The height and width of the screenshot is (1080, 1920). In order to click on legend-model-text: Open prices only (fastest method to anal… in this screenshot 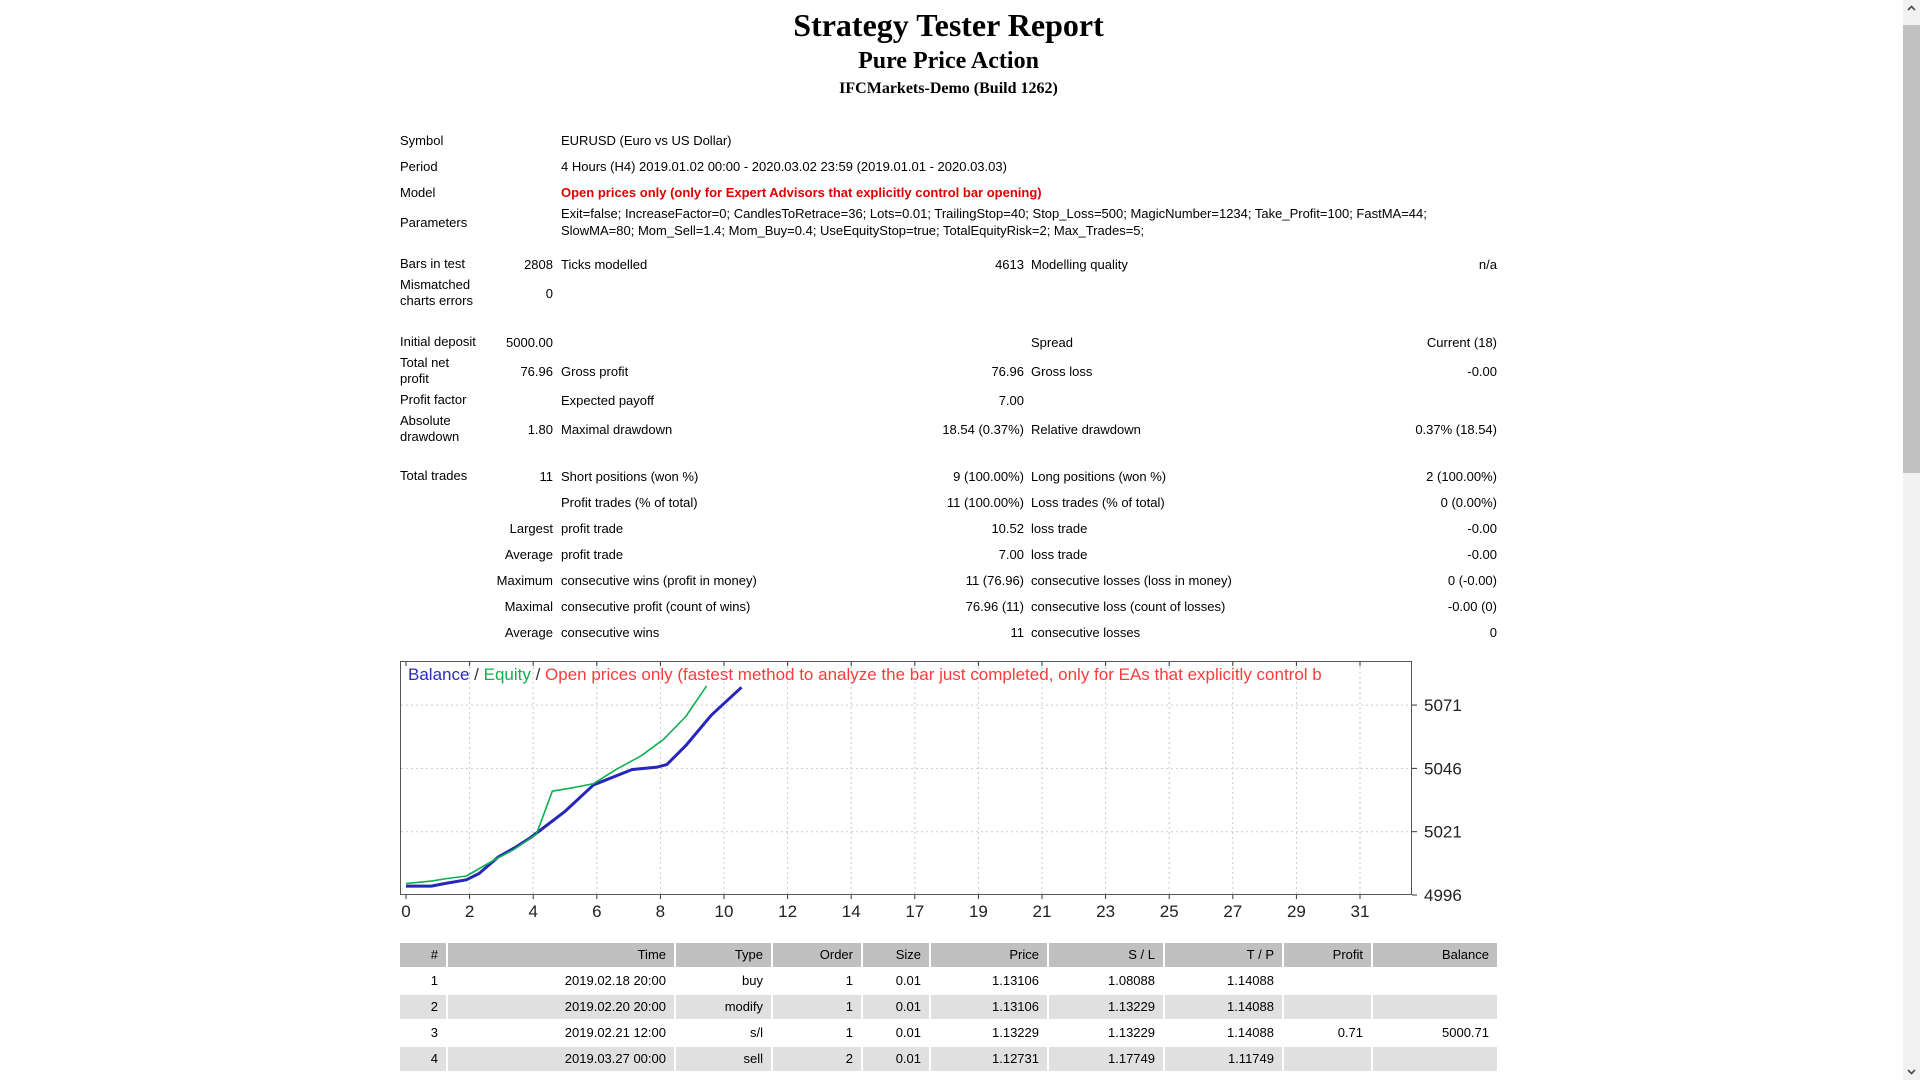, I will do `click(933, 674)`.